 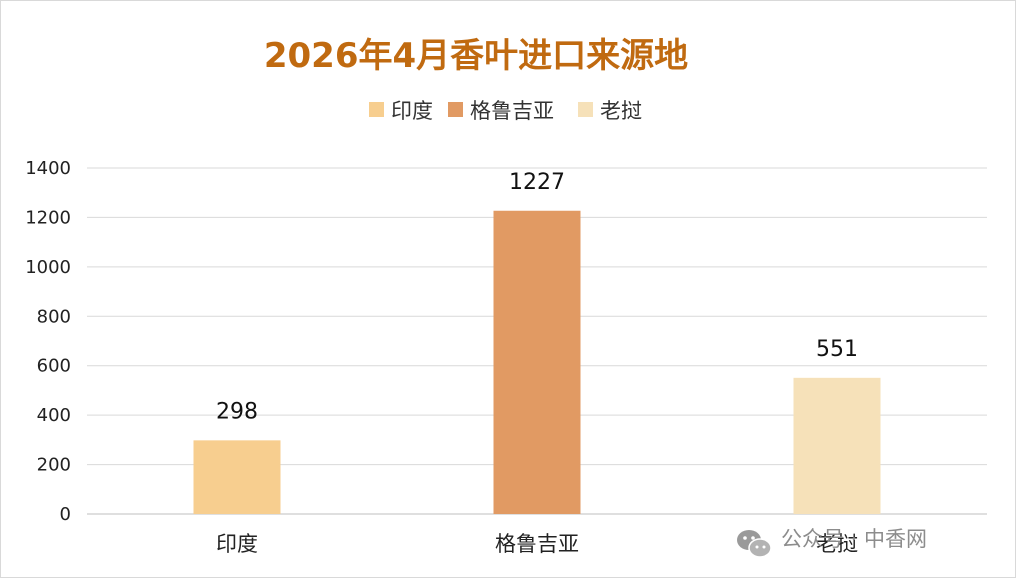 I want to click on x-tick-label: 格鲁吉亚, so click(x=537, y=544).